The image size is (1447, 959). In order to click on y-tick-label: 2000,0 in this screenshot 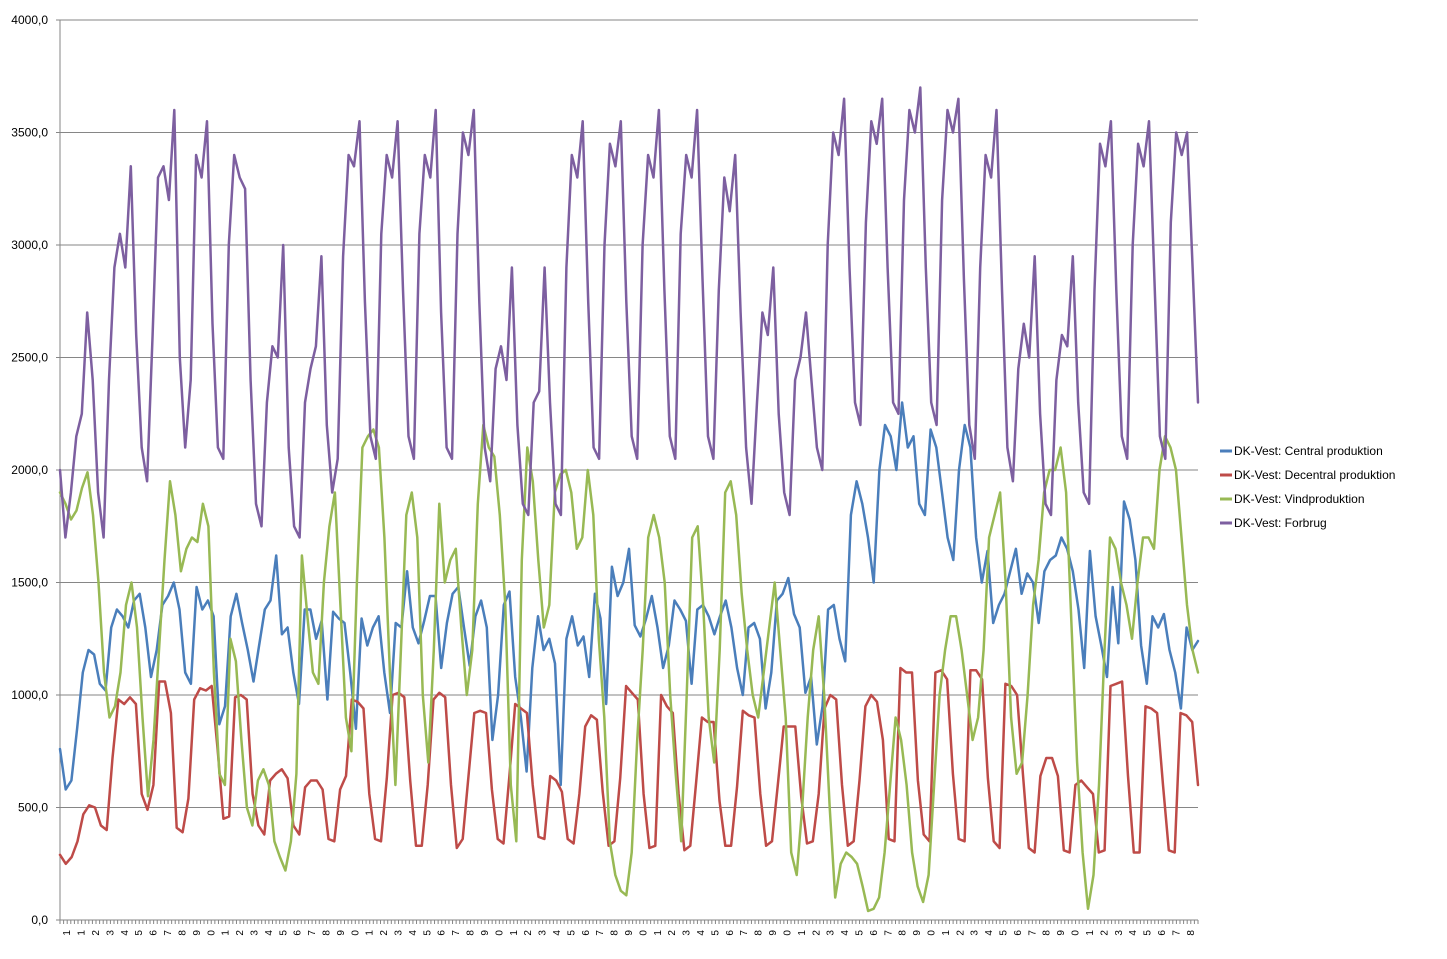, I will do `click(29, 470)`.